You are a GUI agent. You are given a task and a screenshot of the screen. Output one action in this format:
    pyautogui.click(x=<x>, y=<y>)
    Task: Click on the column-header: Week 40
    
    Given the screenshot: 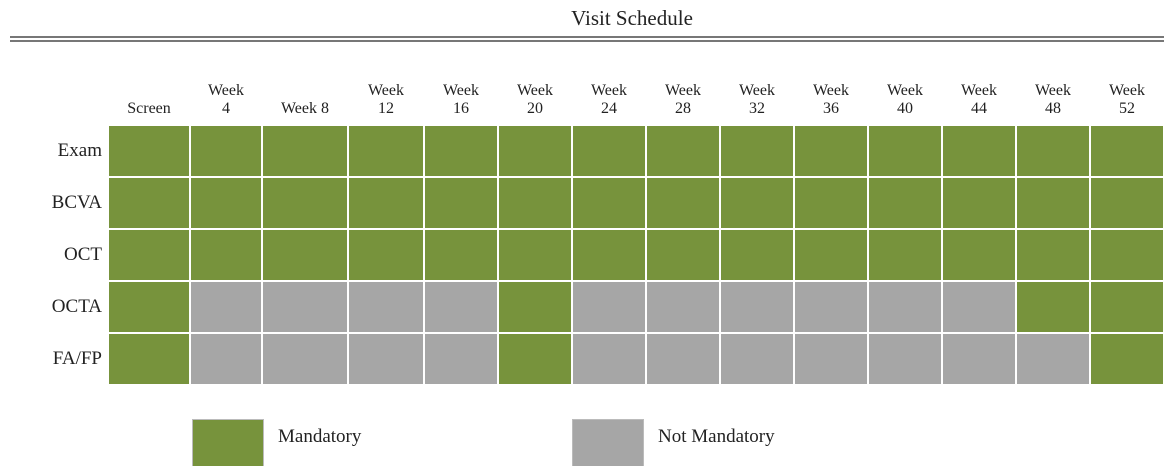 What is the action you would take?
    pyautogui.click(x=905, y=99)
    